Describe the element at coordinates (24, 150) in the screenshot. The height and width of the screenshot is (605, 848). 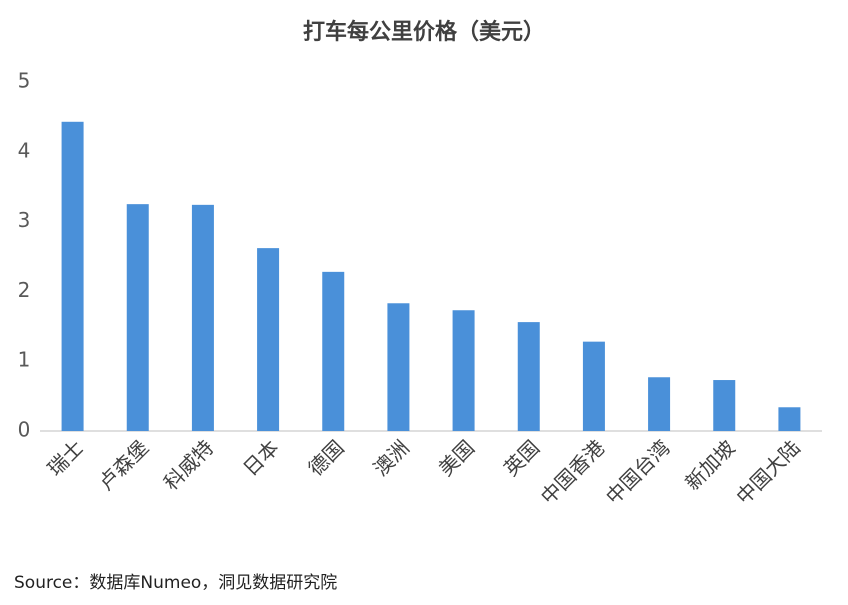
I see `y-tick-label: 4` at that location.